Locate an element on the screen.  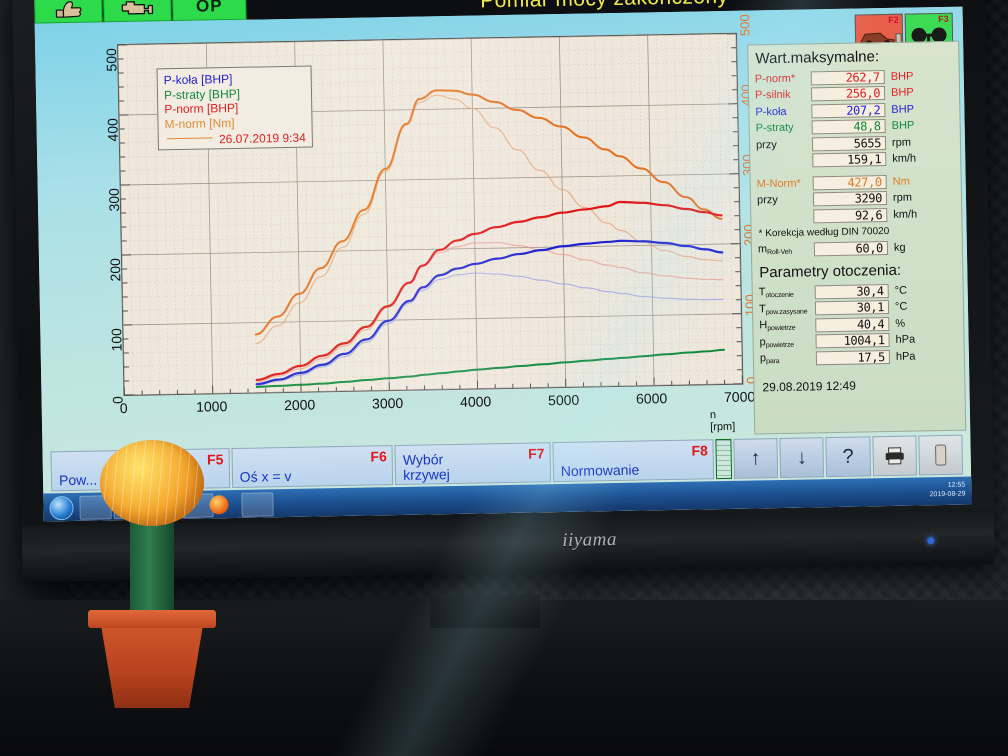
print-icon is located at coordinates (894, 456).